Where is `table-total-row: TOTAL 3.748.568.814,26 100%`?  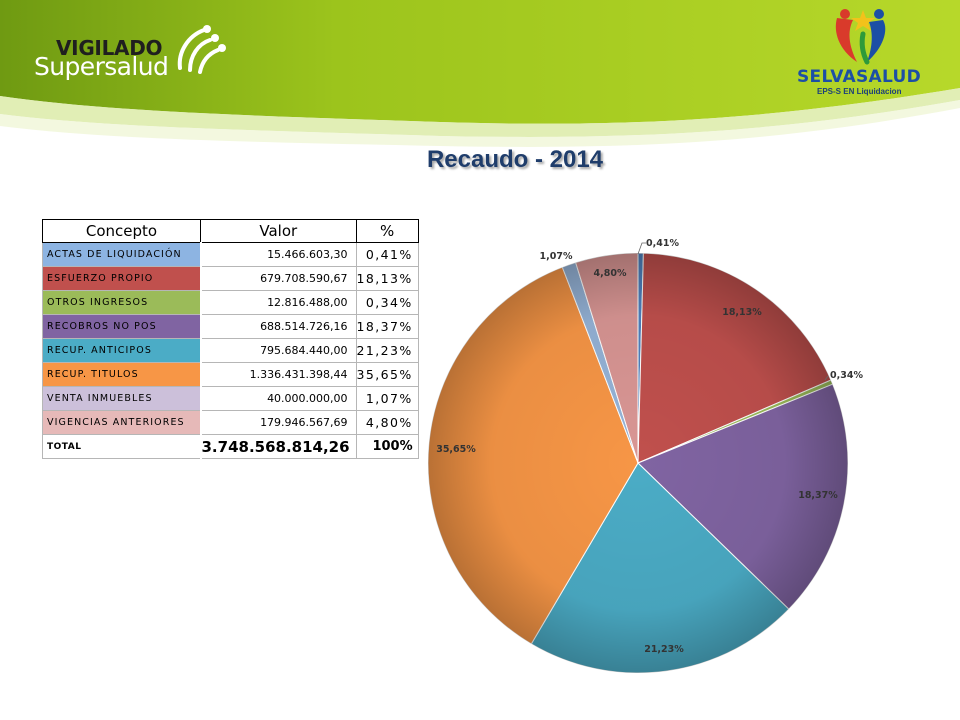
table-total-row: TOTAL 3.748.568.814,26 100% is located at coordinates (230, 446).